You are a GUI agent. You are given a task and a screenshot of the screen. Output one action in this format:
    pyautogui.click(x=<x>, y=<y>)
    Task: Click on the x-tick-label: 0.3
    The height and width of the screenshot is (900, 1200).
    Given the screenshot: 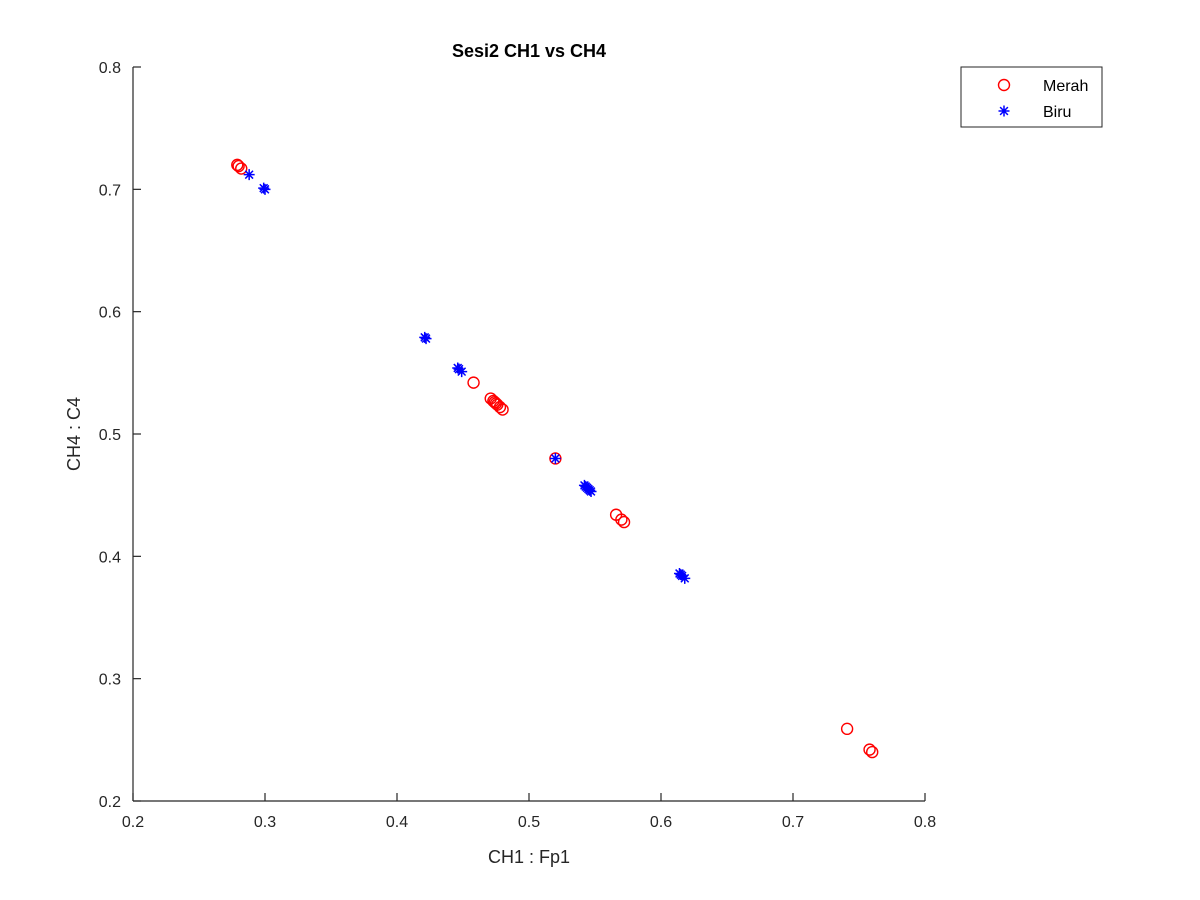 What is the action you would take?
    pyautogui.click(x=265, y=822)
    